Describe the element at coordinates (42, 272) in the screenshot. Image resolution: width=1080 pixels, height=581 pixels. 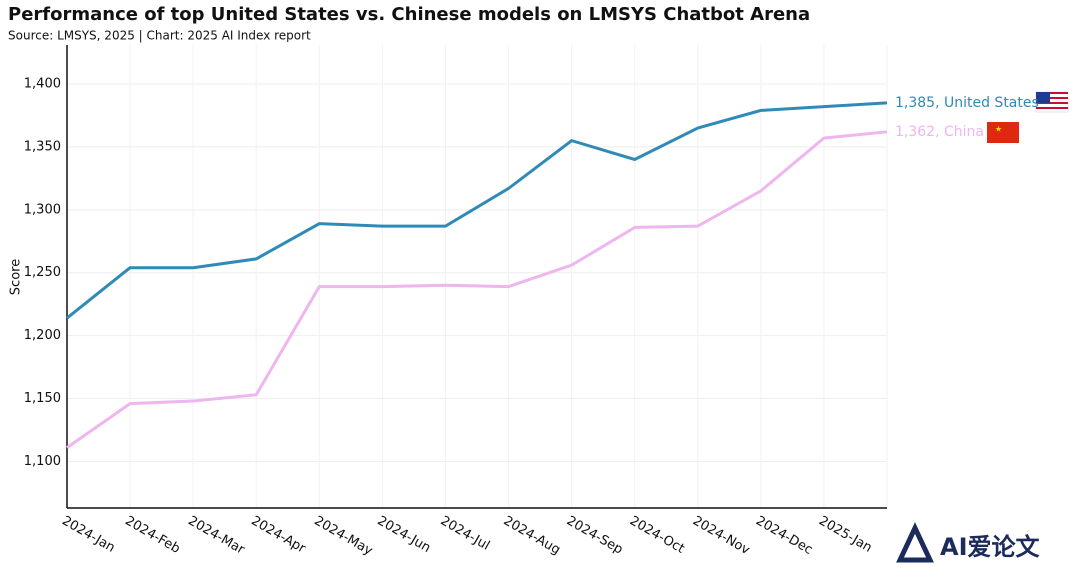
I see `y-tick-label: 1,250` at that location.